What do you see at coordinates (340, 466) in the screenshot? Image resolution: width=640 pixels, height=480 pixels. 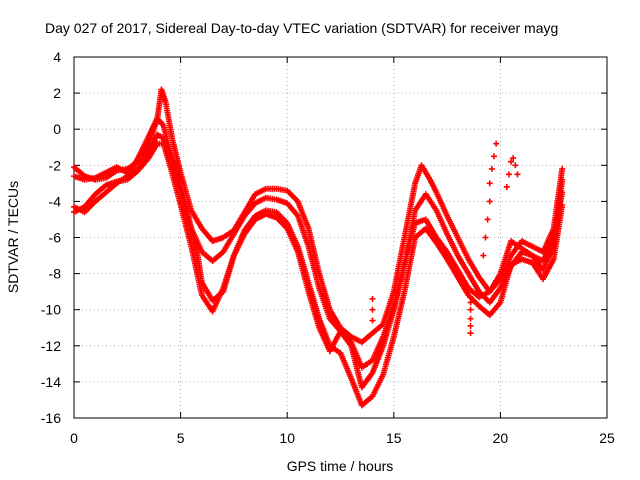 I see `x-axis-label: GPS time / hours` at bounding box center [340, 466].